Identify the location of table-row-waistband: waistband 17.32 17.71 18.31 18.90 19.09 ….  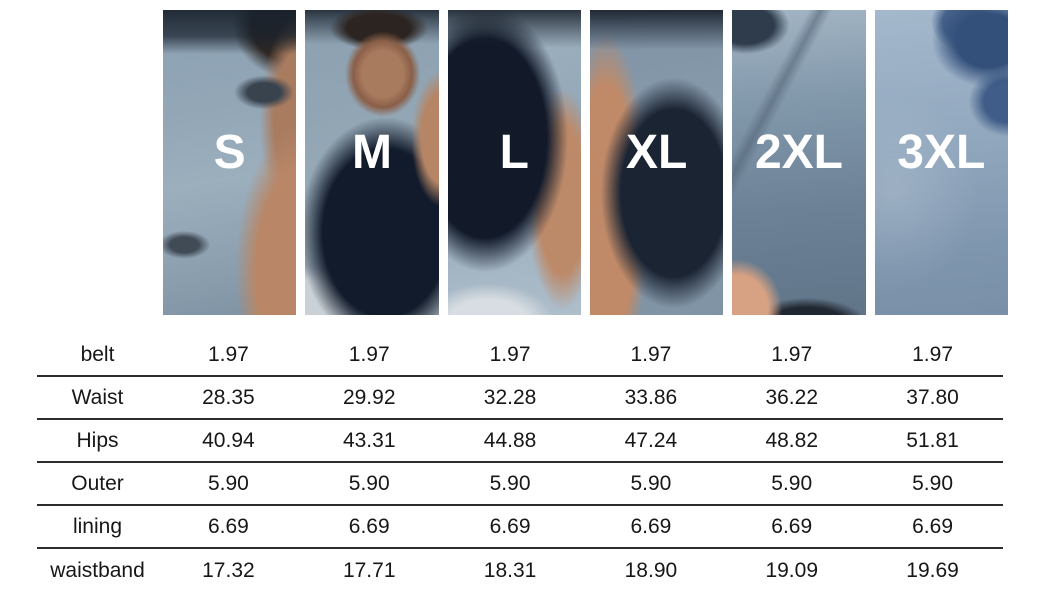
(520, 570).